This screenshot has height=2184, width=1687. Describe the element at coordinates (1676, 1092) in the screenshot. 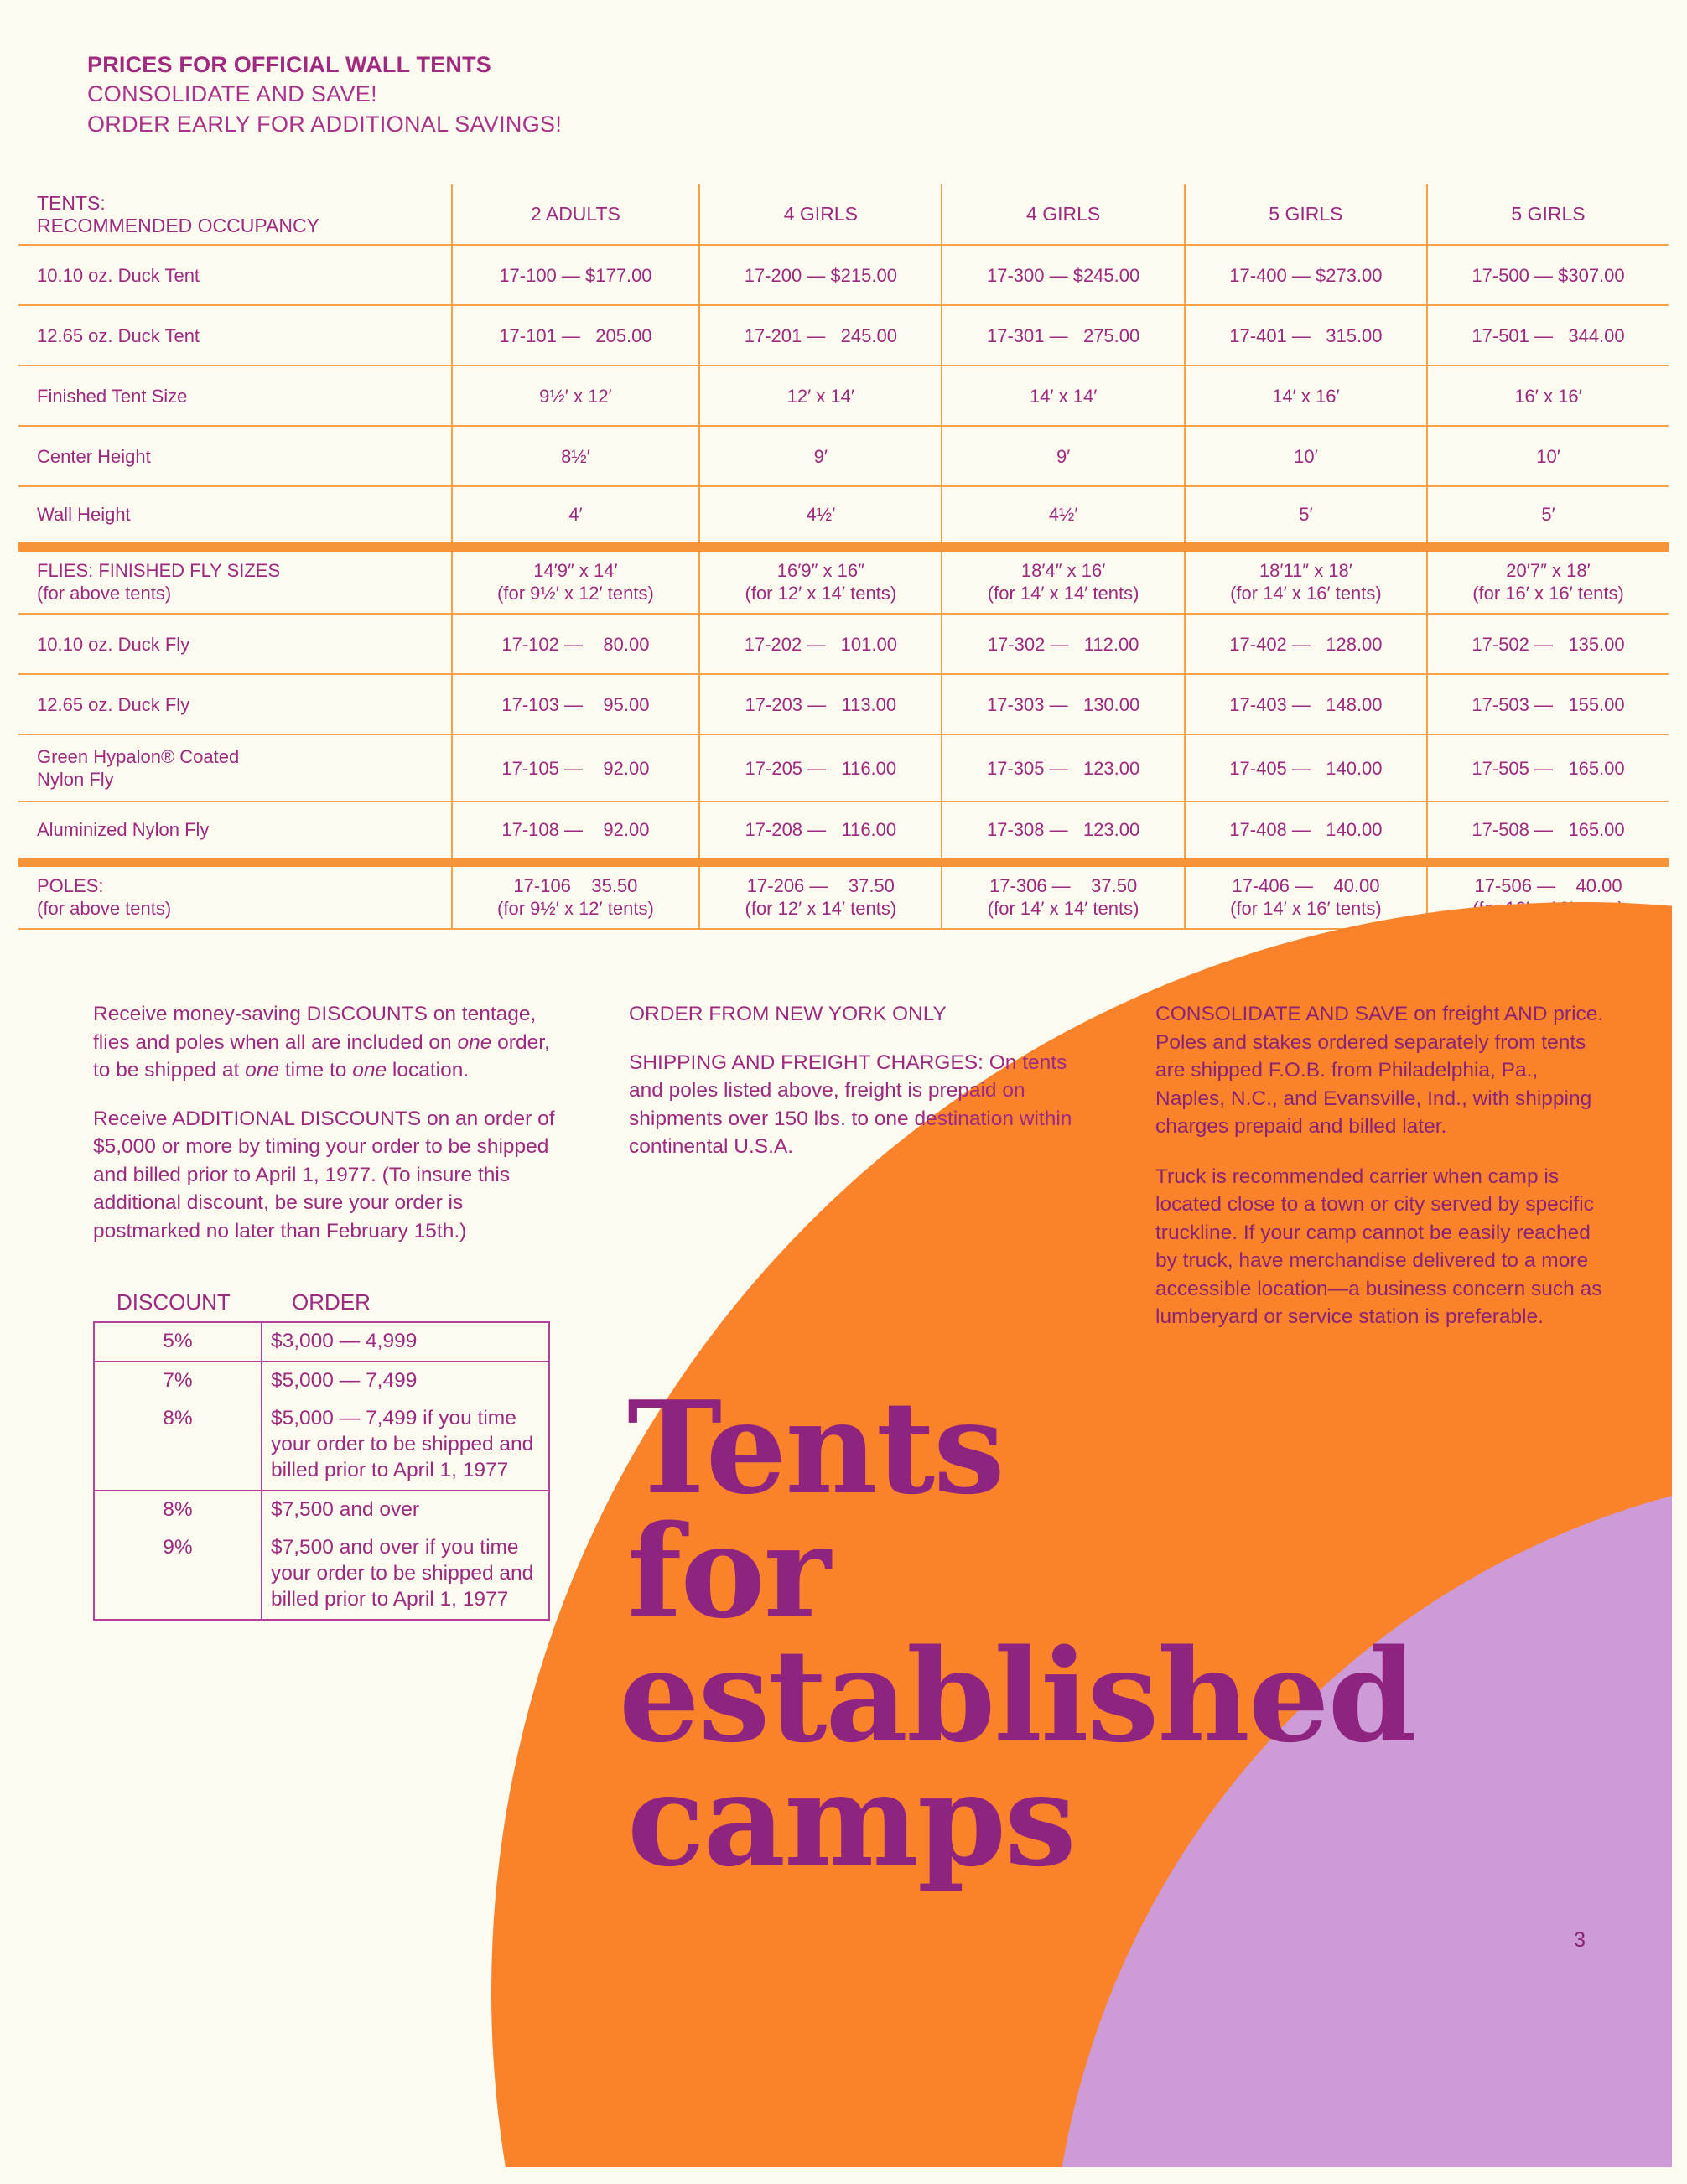

I see `right-margin-band` at that location.